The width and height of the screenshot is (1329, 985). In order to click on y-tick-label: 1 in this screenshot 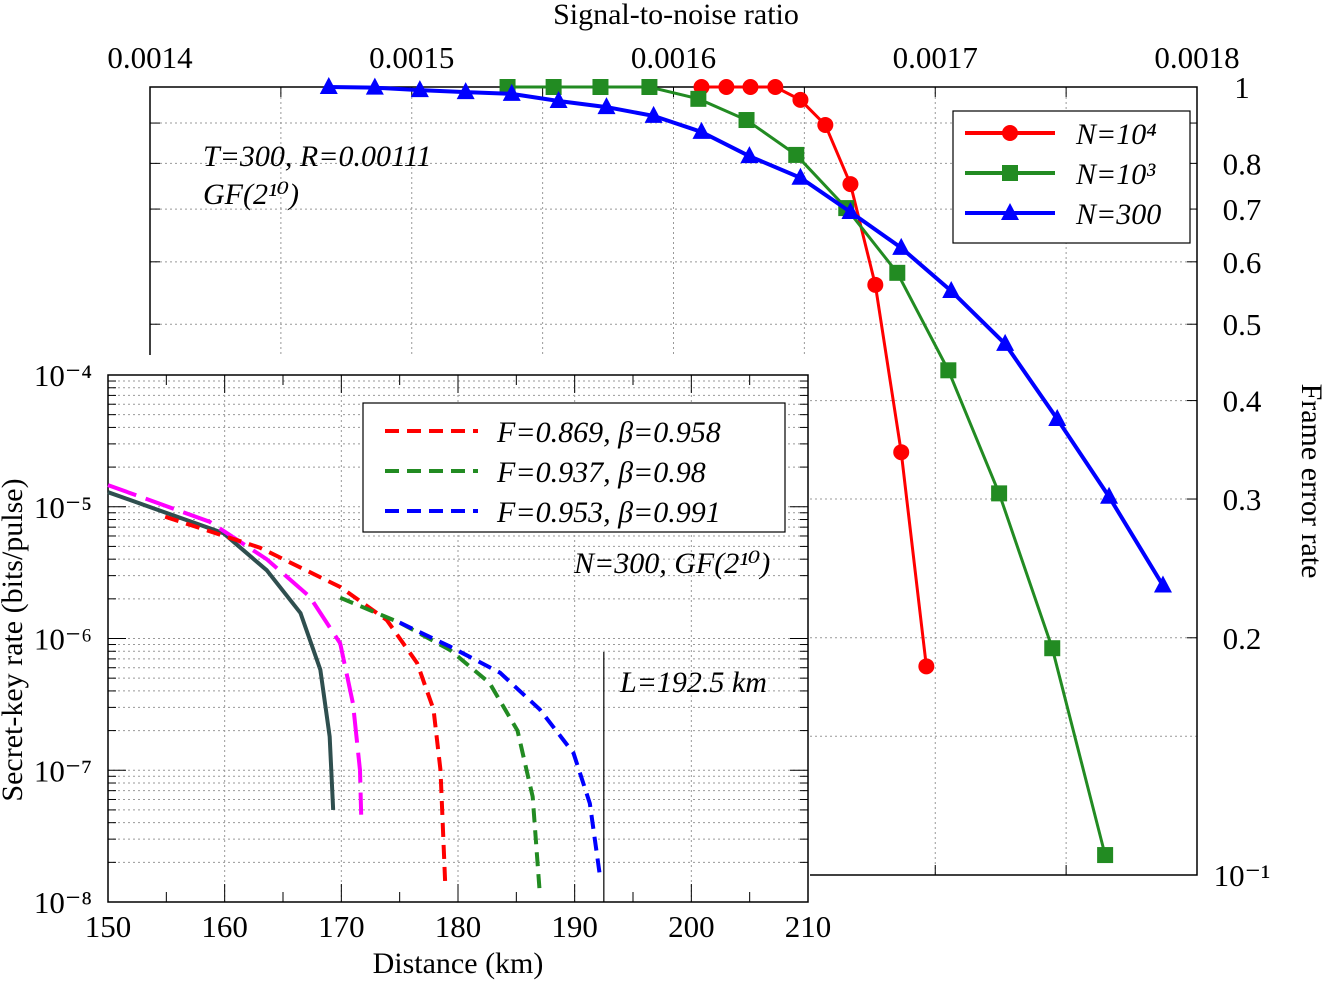, I will do `click(1242, 87)`.